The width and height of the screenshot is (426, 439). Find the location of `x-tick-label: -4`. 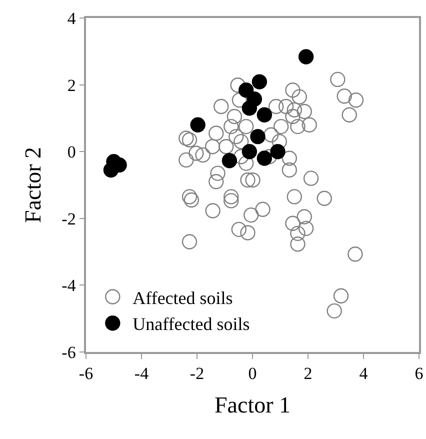

x-tick-label: -4 is located at coordinates (142, 374).